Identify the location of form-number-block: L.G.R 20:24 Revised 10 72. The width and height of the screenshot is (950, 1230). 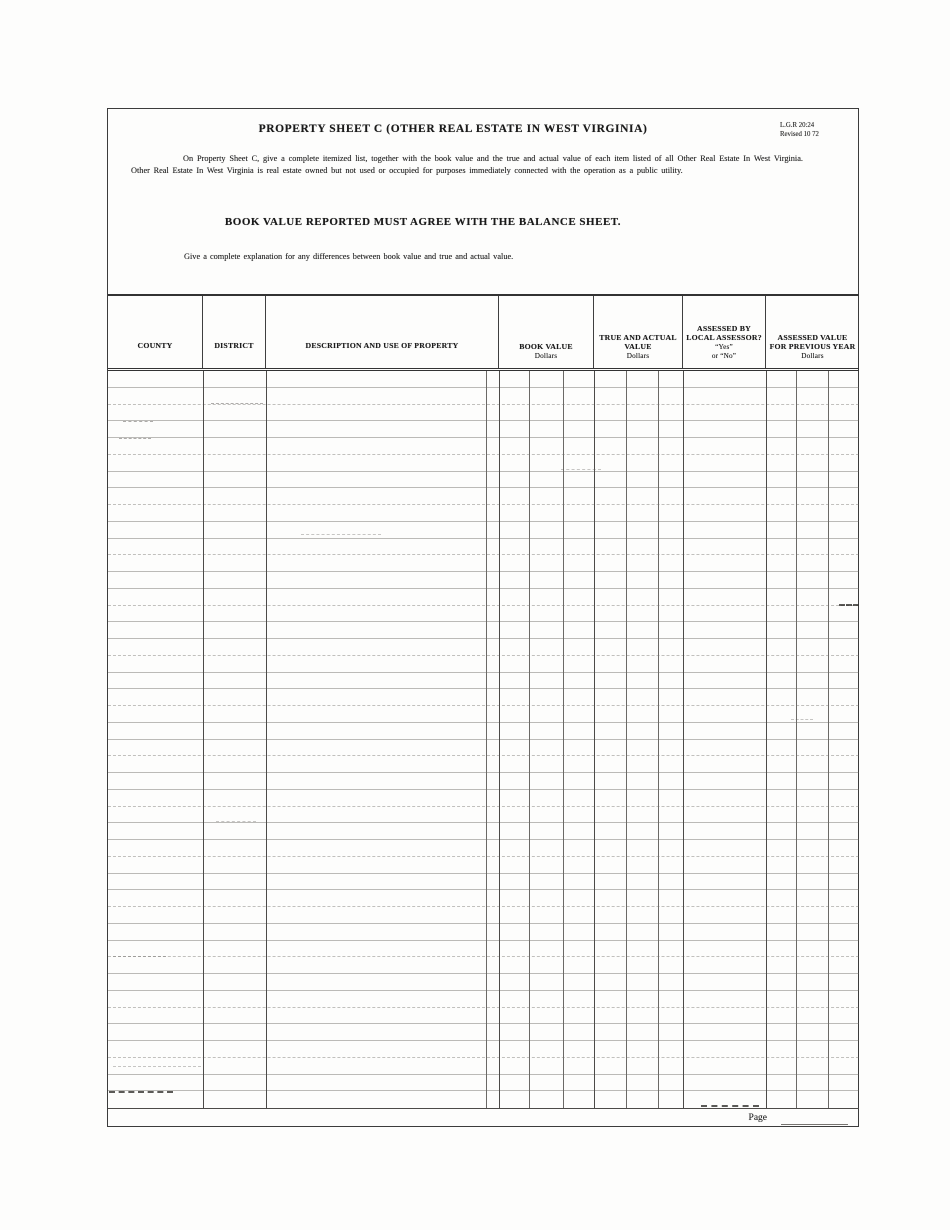
(815, 130).